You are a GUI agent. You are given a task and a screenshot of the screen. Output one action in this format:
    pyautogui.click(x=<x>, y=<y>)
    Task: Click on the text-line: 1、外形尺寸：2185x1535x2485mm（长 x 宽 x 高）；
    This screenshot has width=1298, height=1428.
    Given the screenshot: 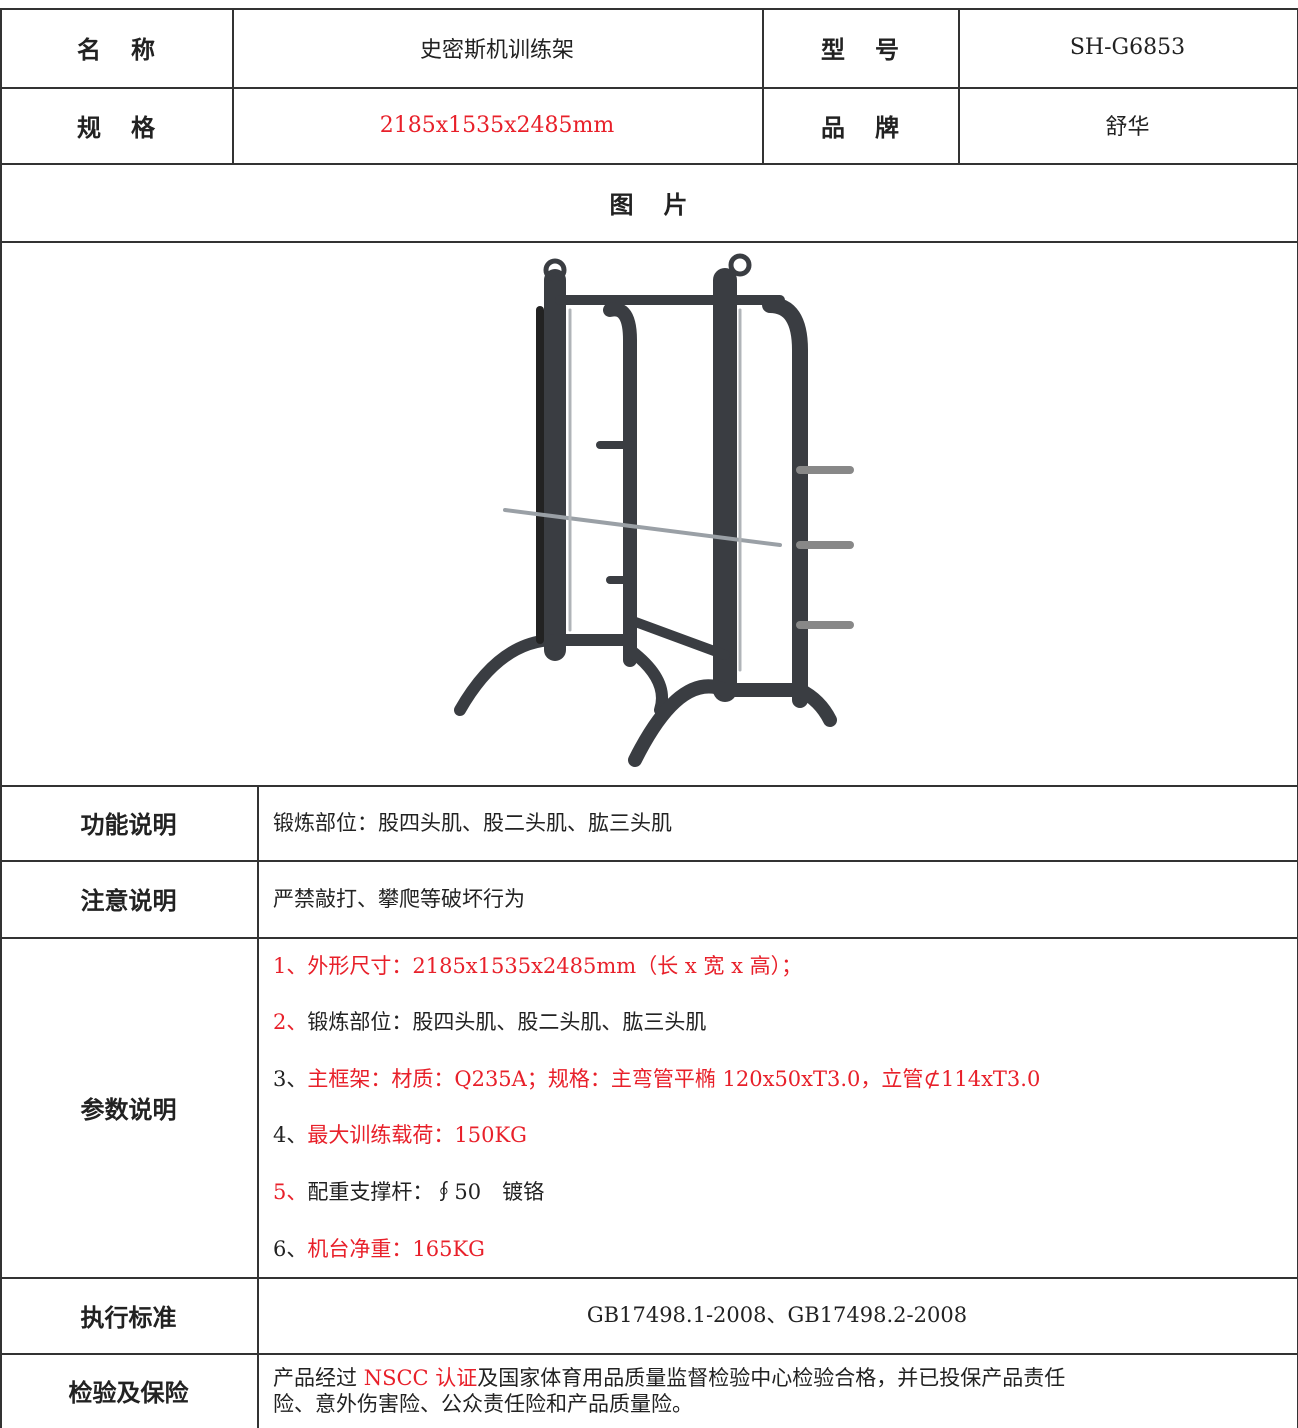 What is the action you would take?
    pyautogui.click(x=537, y=966)
    